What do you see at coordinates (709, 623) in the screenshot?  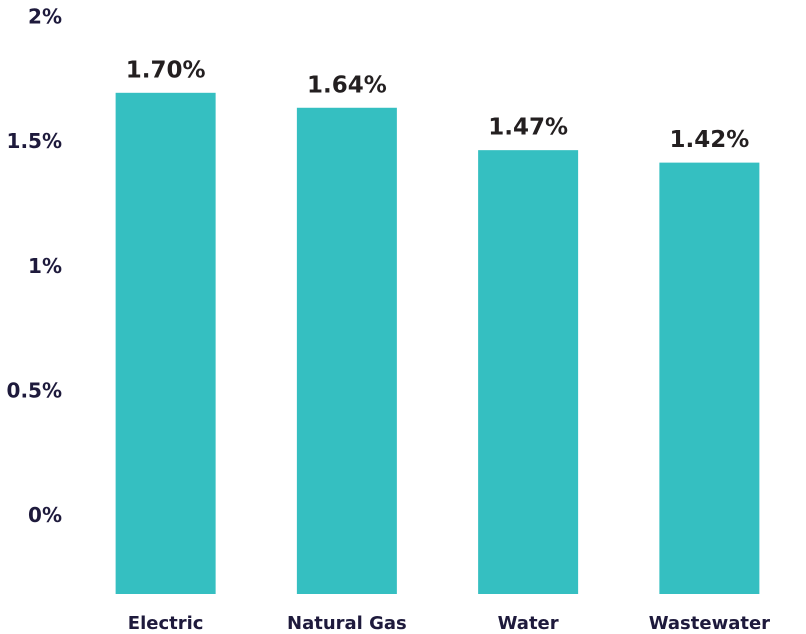 I see `x-tick-label: Wastewater` at bounding box center [709, 623].